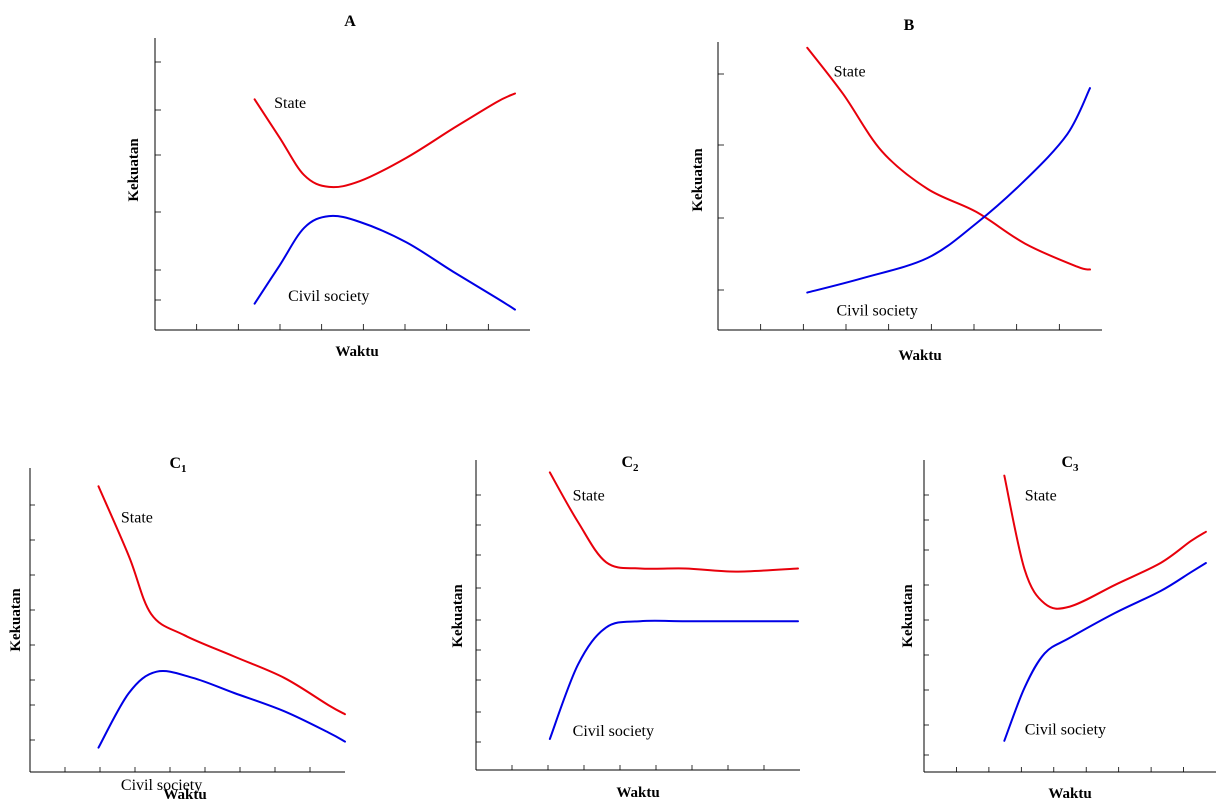  I want to click on chart-title: C1, so click(177, 465).